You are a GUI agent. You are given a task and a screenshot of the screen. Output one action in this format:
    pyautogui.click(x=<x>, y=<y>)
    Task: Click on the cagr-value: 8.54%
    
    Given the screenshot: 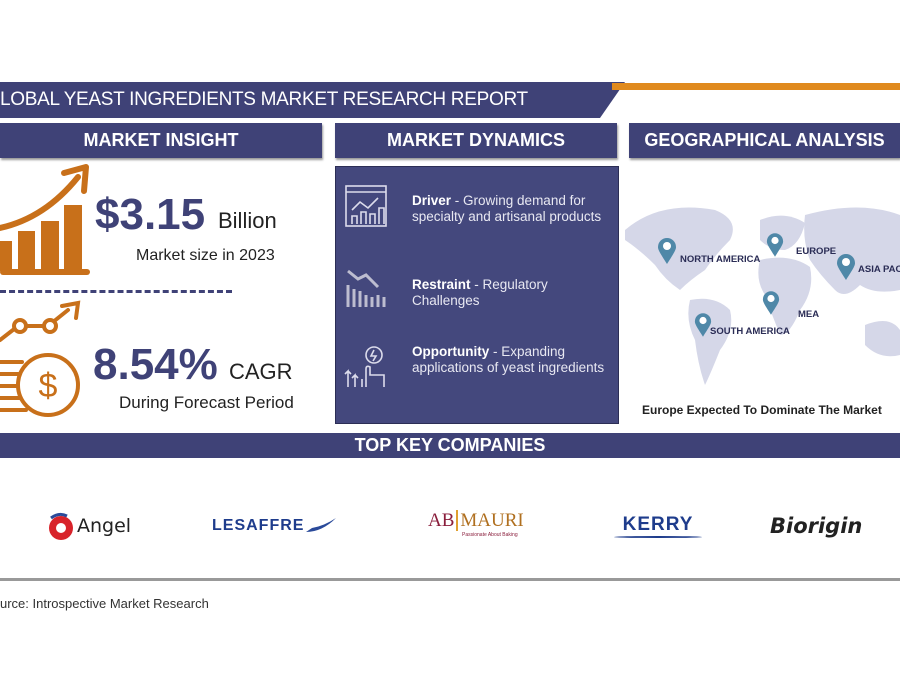 What is the action you would take?
    pyautogui.click(x=155, y=364)
    